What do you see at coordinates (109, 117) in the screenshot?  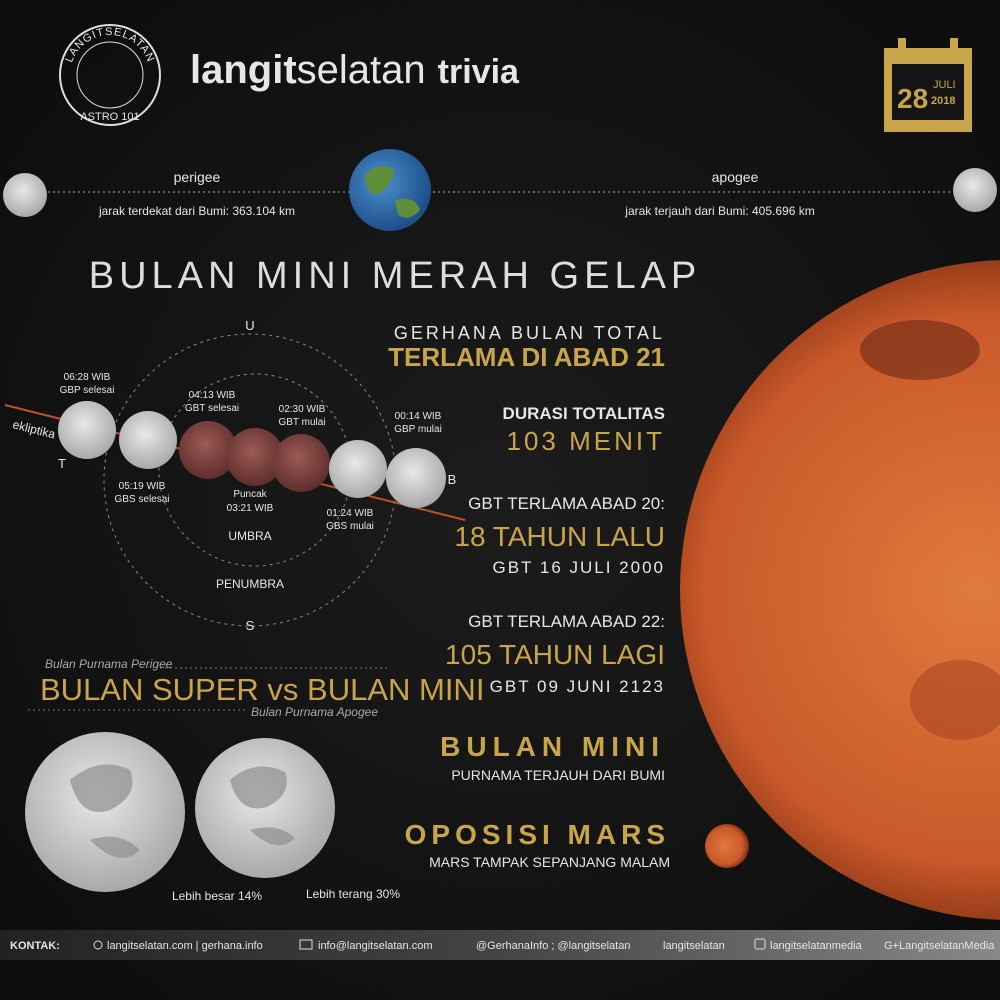 I see `logo-sub-text: ASTRO 101` at bounding box center [109, 117].